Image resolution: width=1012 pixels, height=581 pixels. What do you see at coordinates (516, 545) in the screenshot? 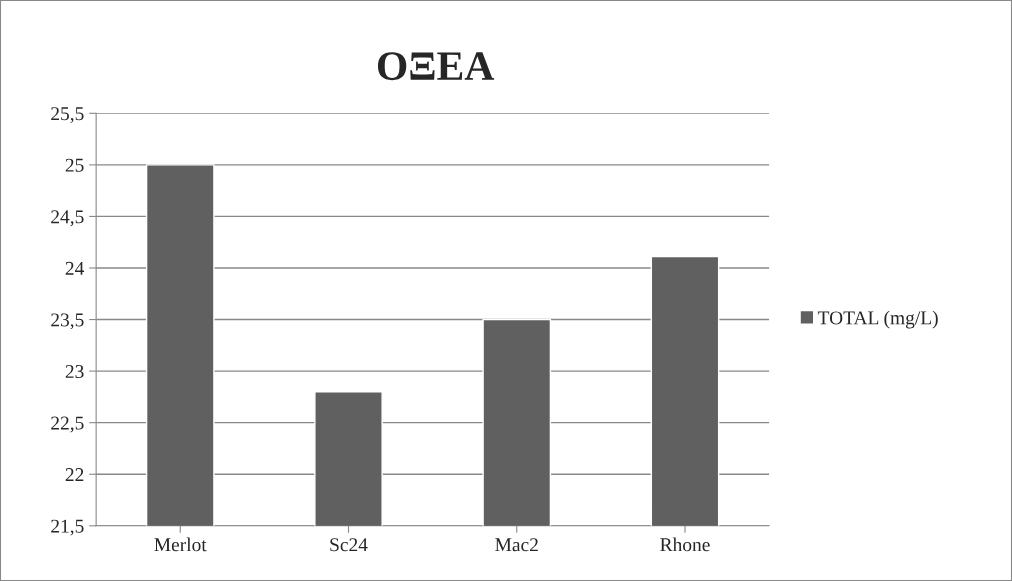
I see `x-tick-label: Mac2` at bounding box center [516, 545].